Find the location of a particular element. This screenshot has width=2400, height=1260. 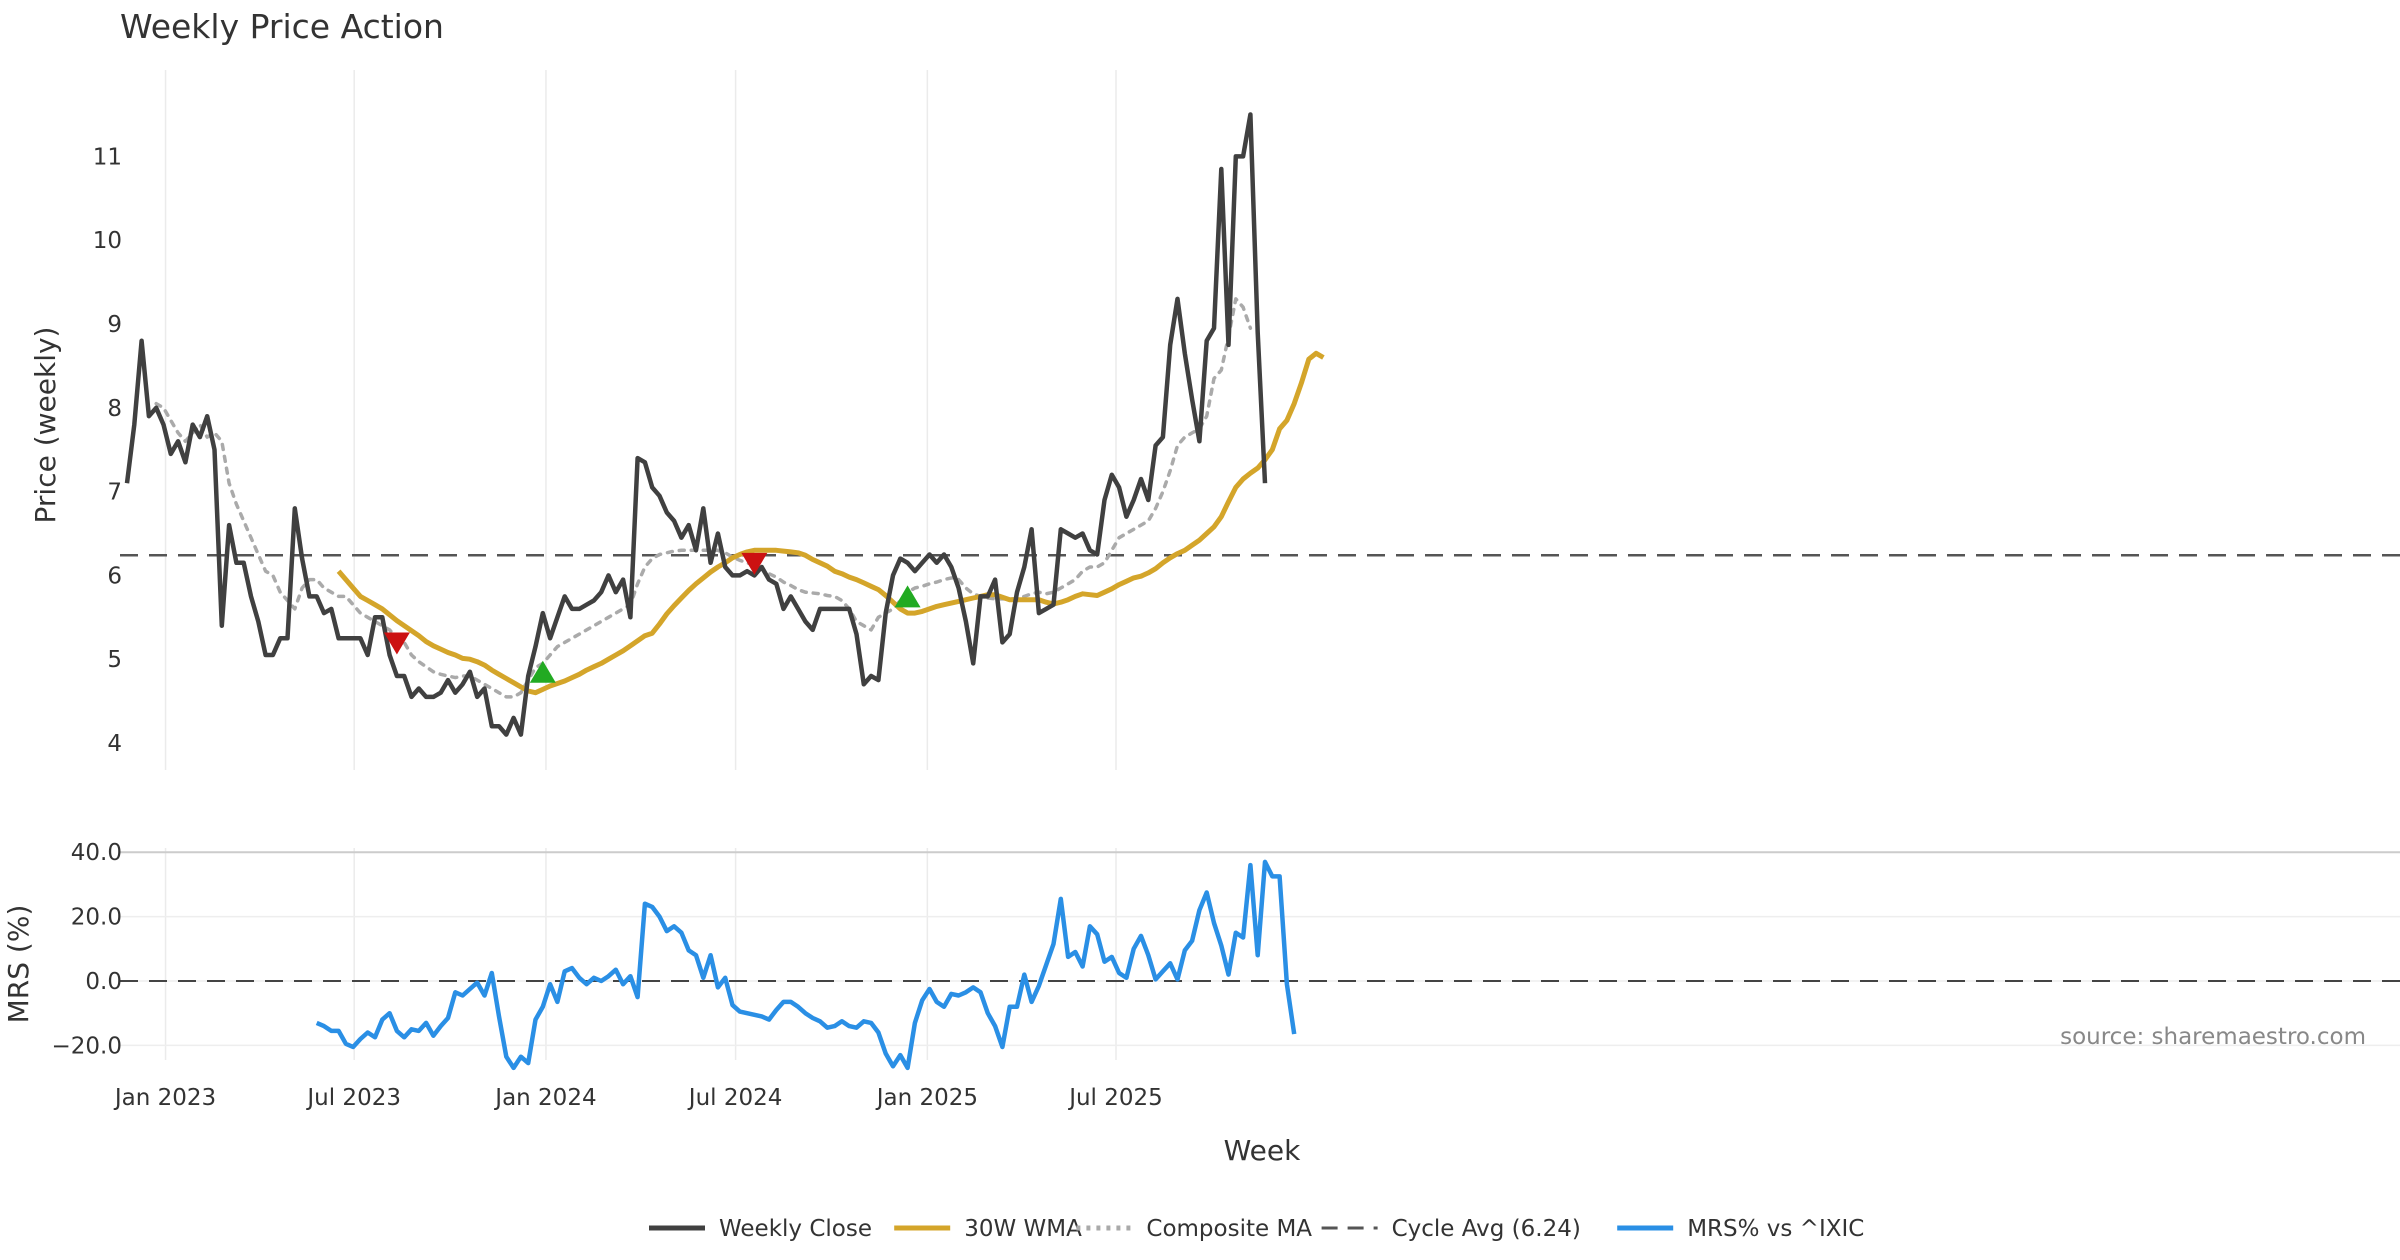

mrs-y-tick-label: 0.0 is located at coordinates (103, 982).